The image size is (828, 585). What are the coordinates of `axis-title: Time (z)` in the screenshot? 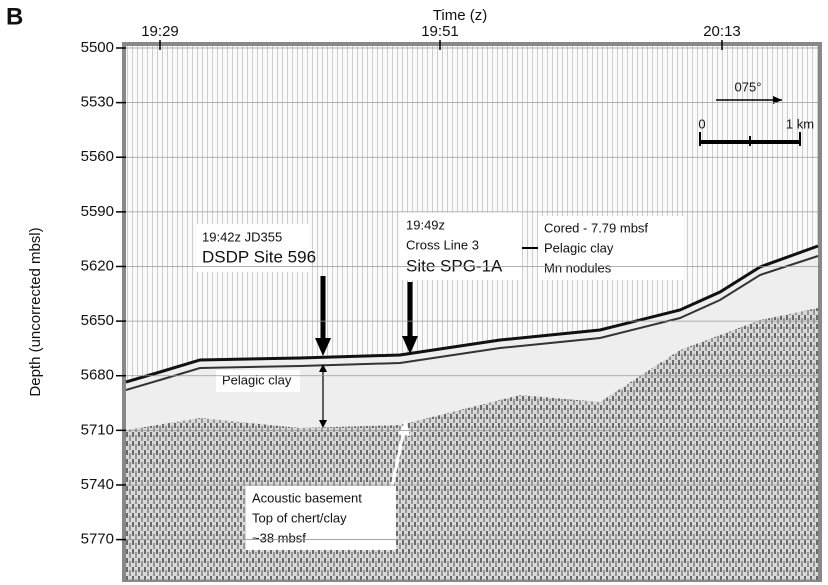 It's located at (460, 15).